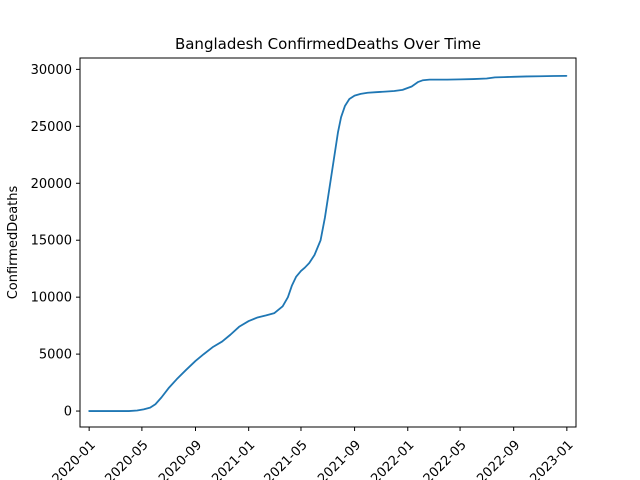 The height and width of the screenshot is (480, 640). What do you see at coordinates (328, 44) in the screenshot?
I see `chart-title: Bangladesh ConfirmedDeaths Over Time` at bounding box center [328, 44].